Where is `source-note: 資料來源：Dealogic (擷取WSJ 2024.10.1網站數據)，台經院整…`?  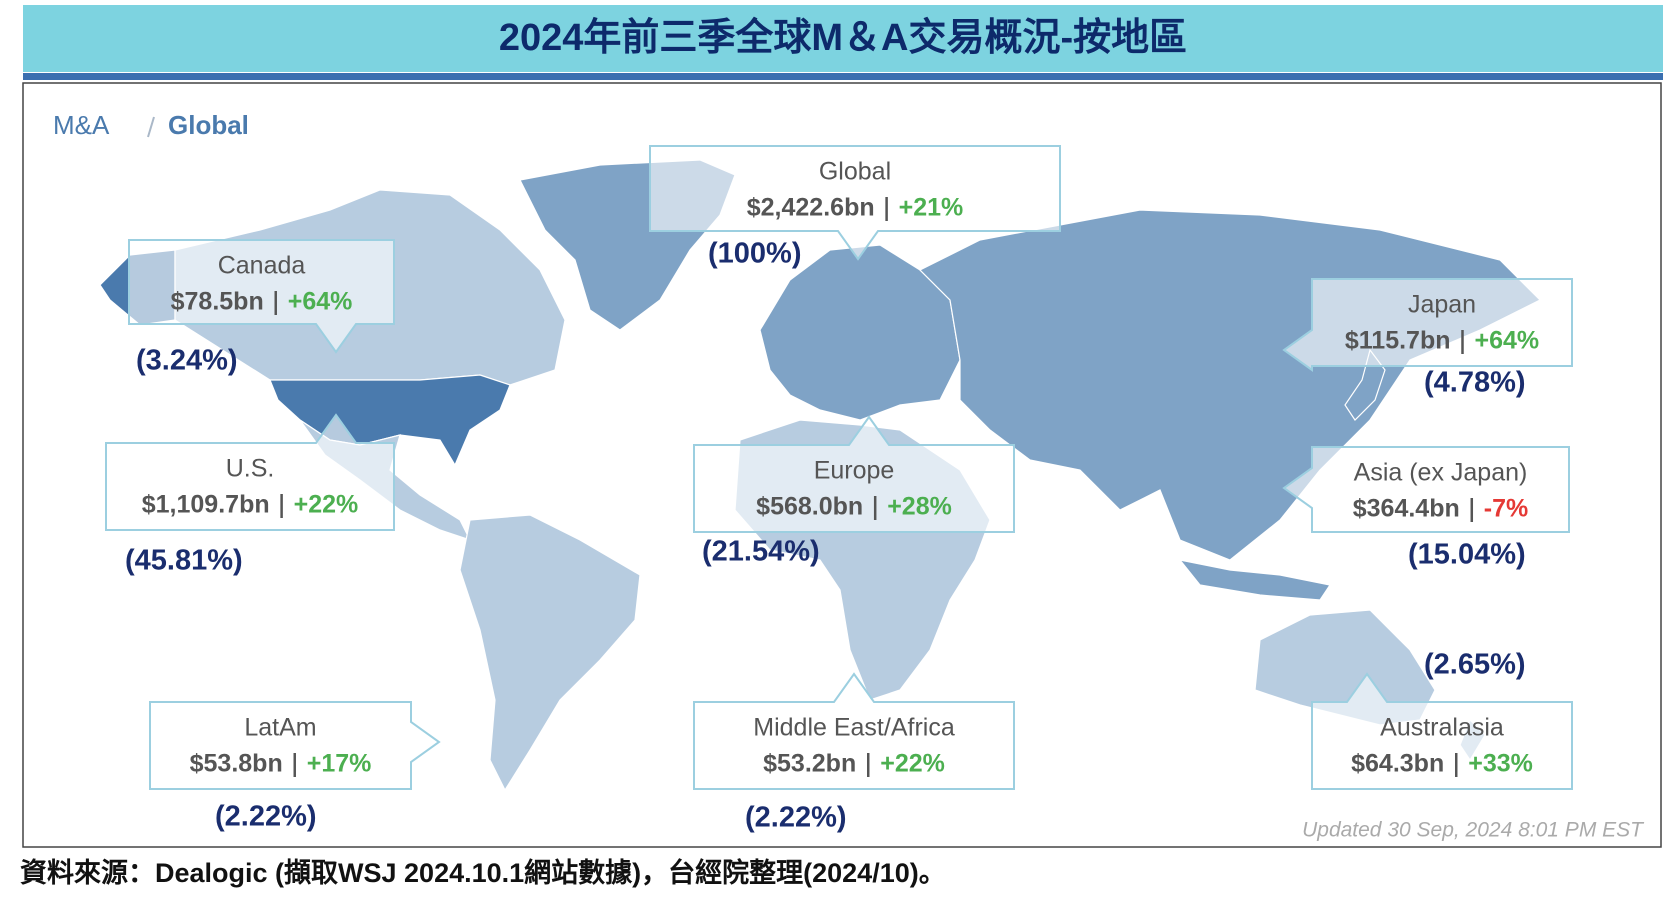 source-note: 資料來源：Dealogic (擷取WSJ 2024.10.1網站數據)，台經院整… is located at coordinates (483, 872).